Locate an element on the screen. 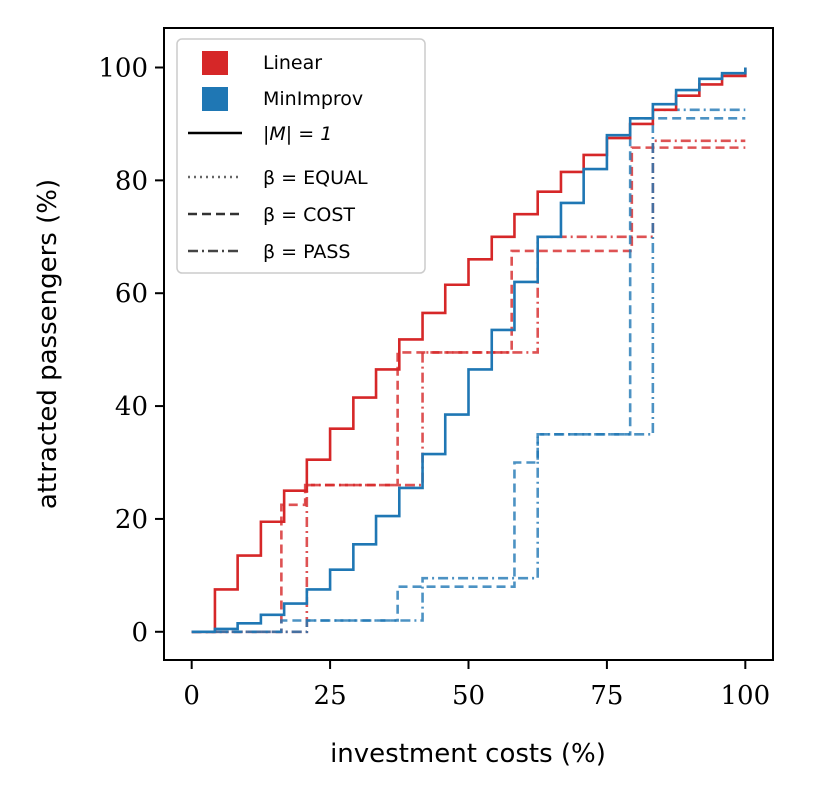 The height and width of the screenshot is (802, 829). legend-label-minimprov: MinImprov is located at coordinates (313, 99).